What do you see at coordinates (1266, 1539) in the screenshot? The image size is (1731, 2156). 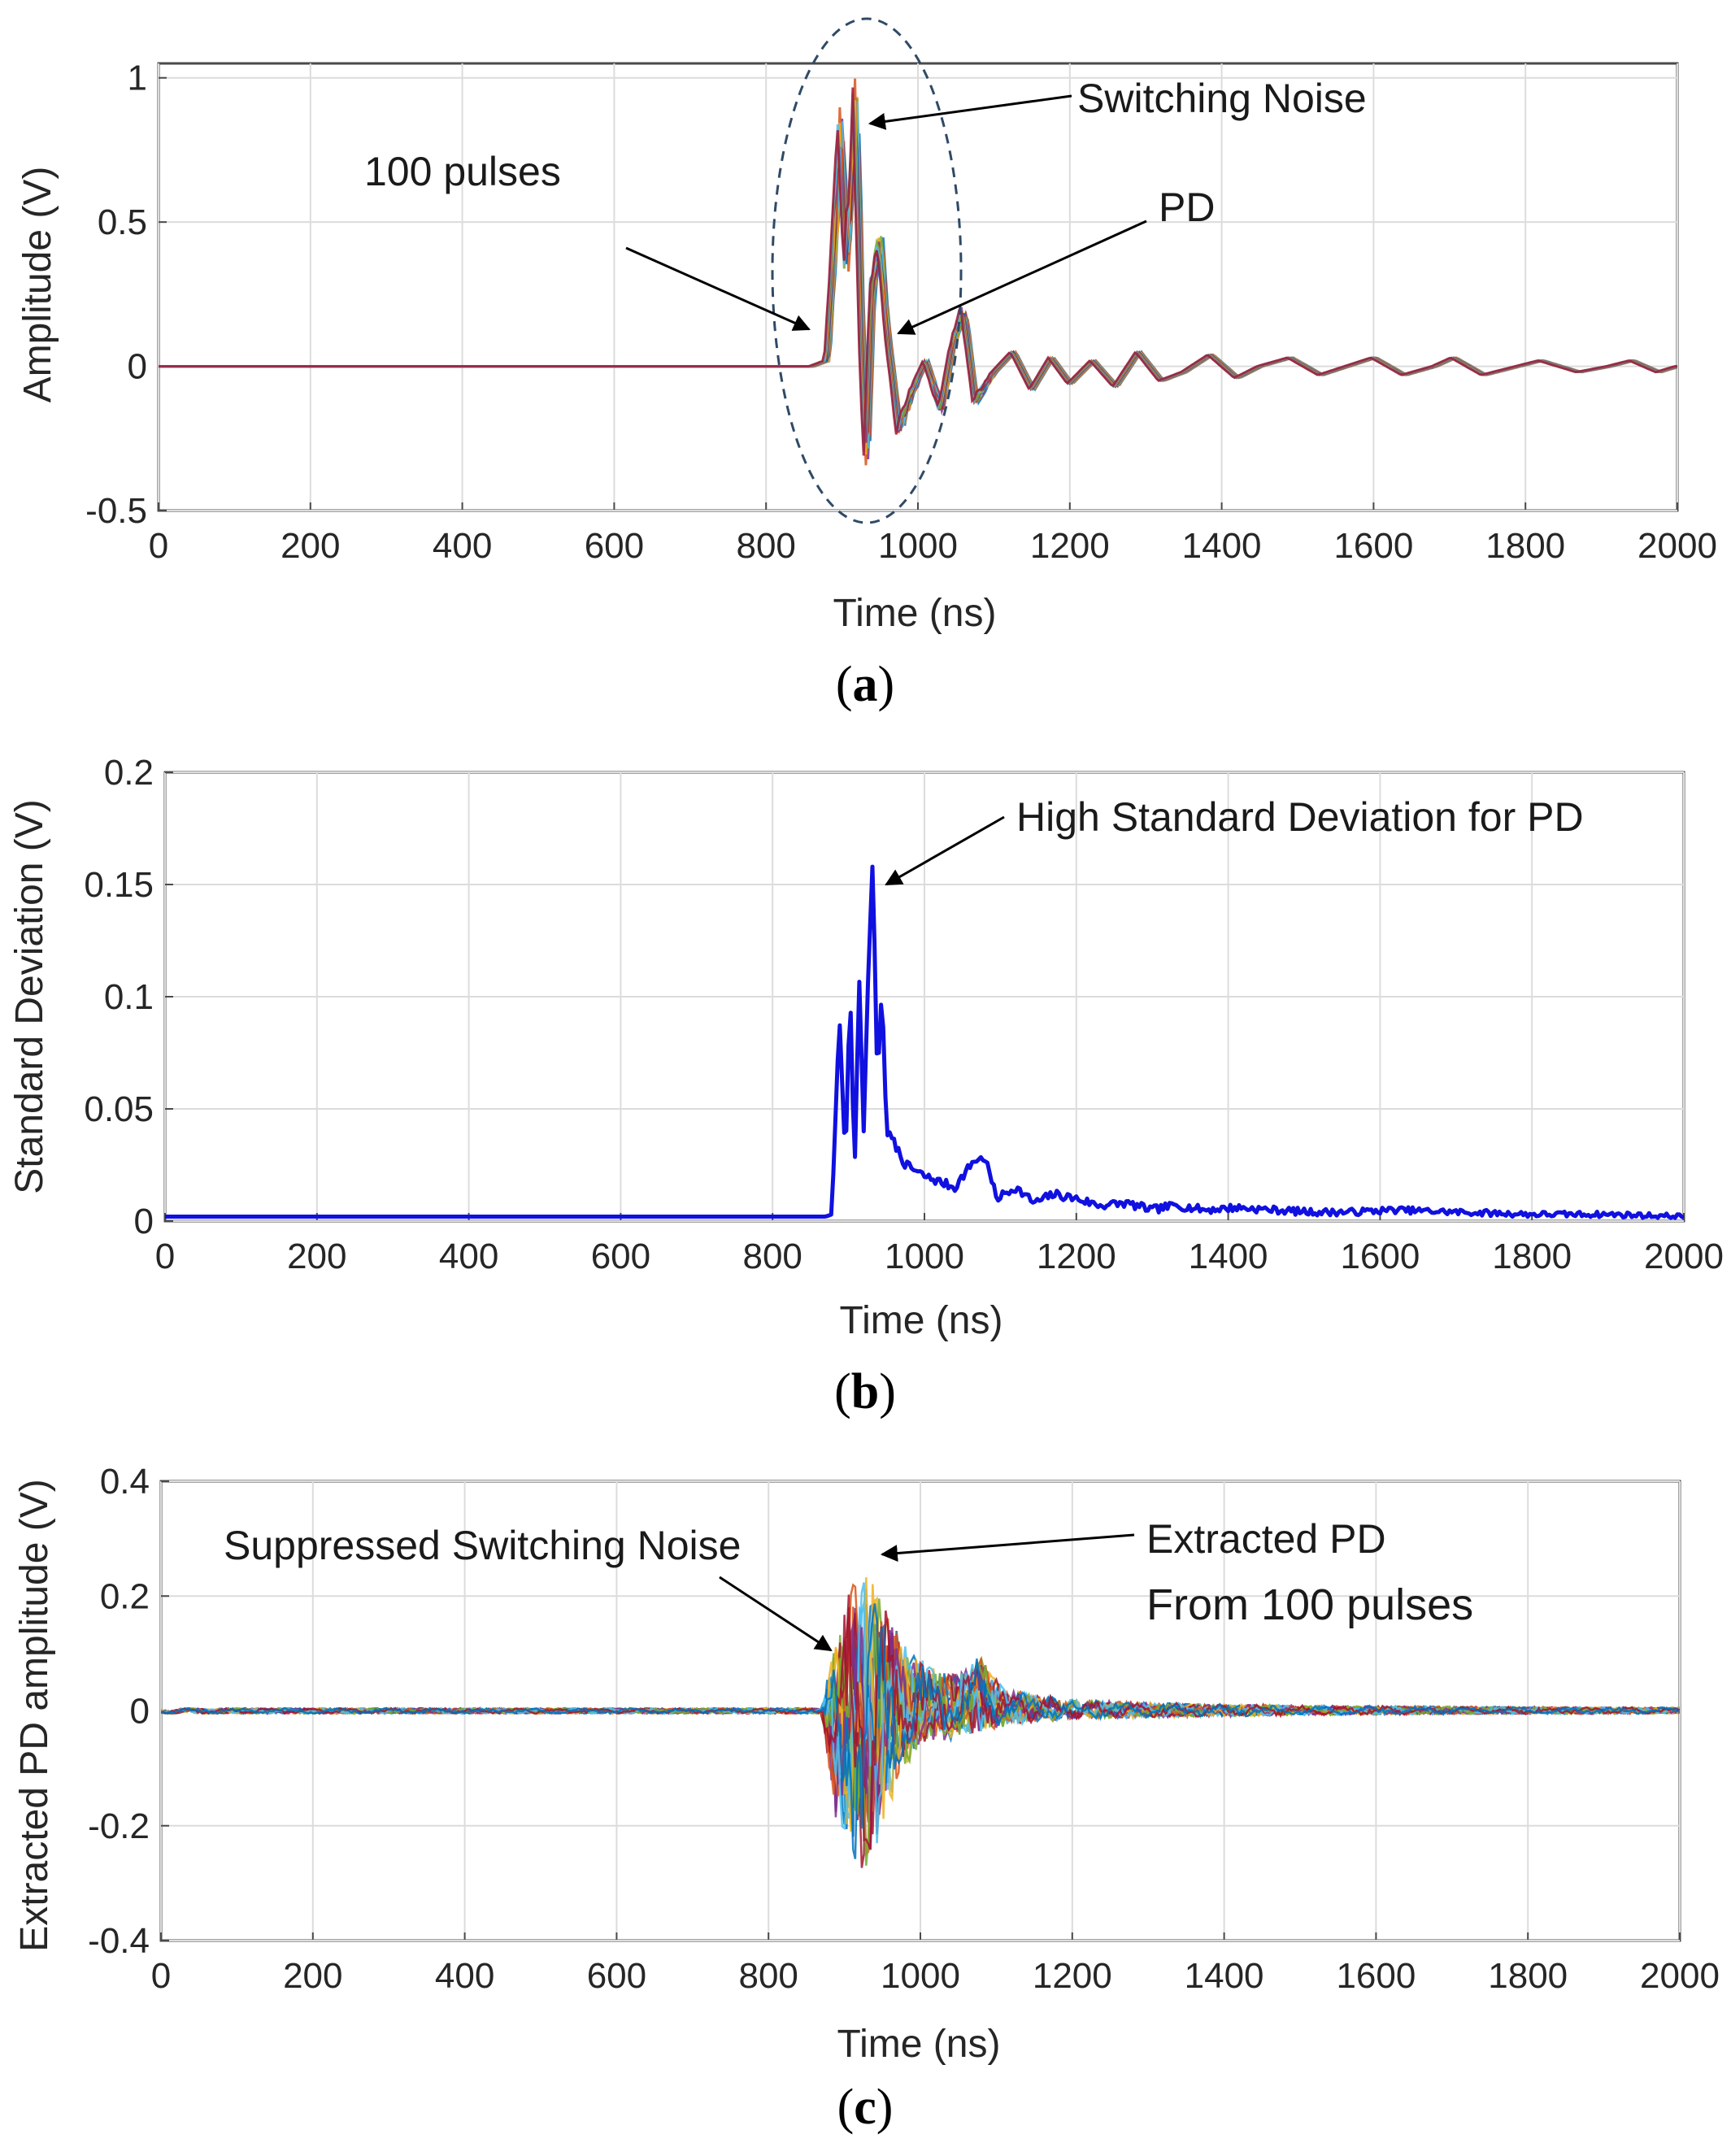 I see `annotation-extracted-pd: Extracted PD` at bounding box center [1266, 1539].